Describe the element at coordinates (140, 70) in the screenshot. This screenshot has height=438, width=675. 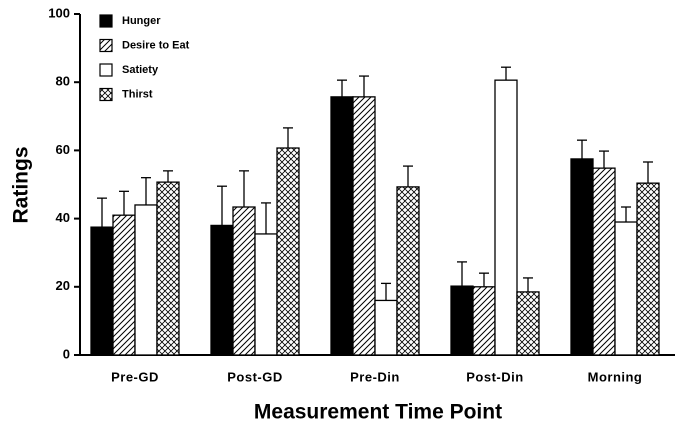
I see `legend-label: Satiety` at that location.